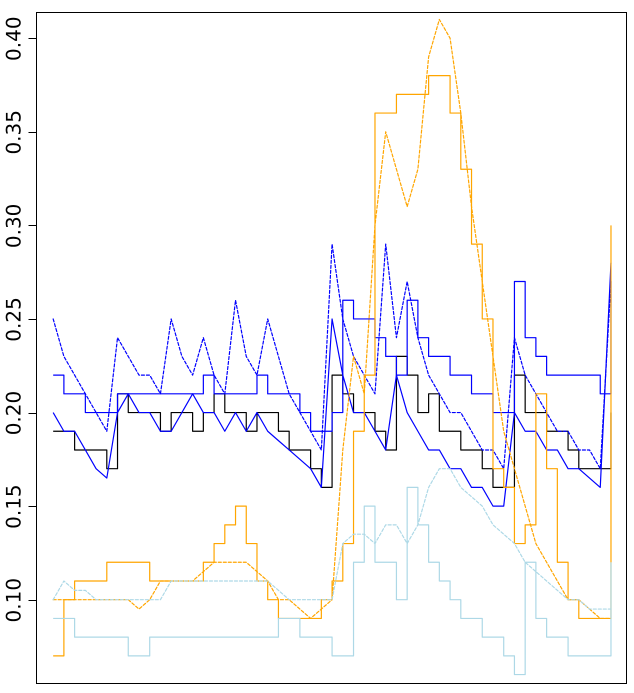 The width and height of the screenshot is (634, 693). I want to click on y-tick-label: 0.25, so click(14, 319).